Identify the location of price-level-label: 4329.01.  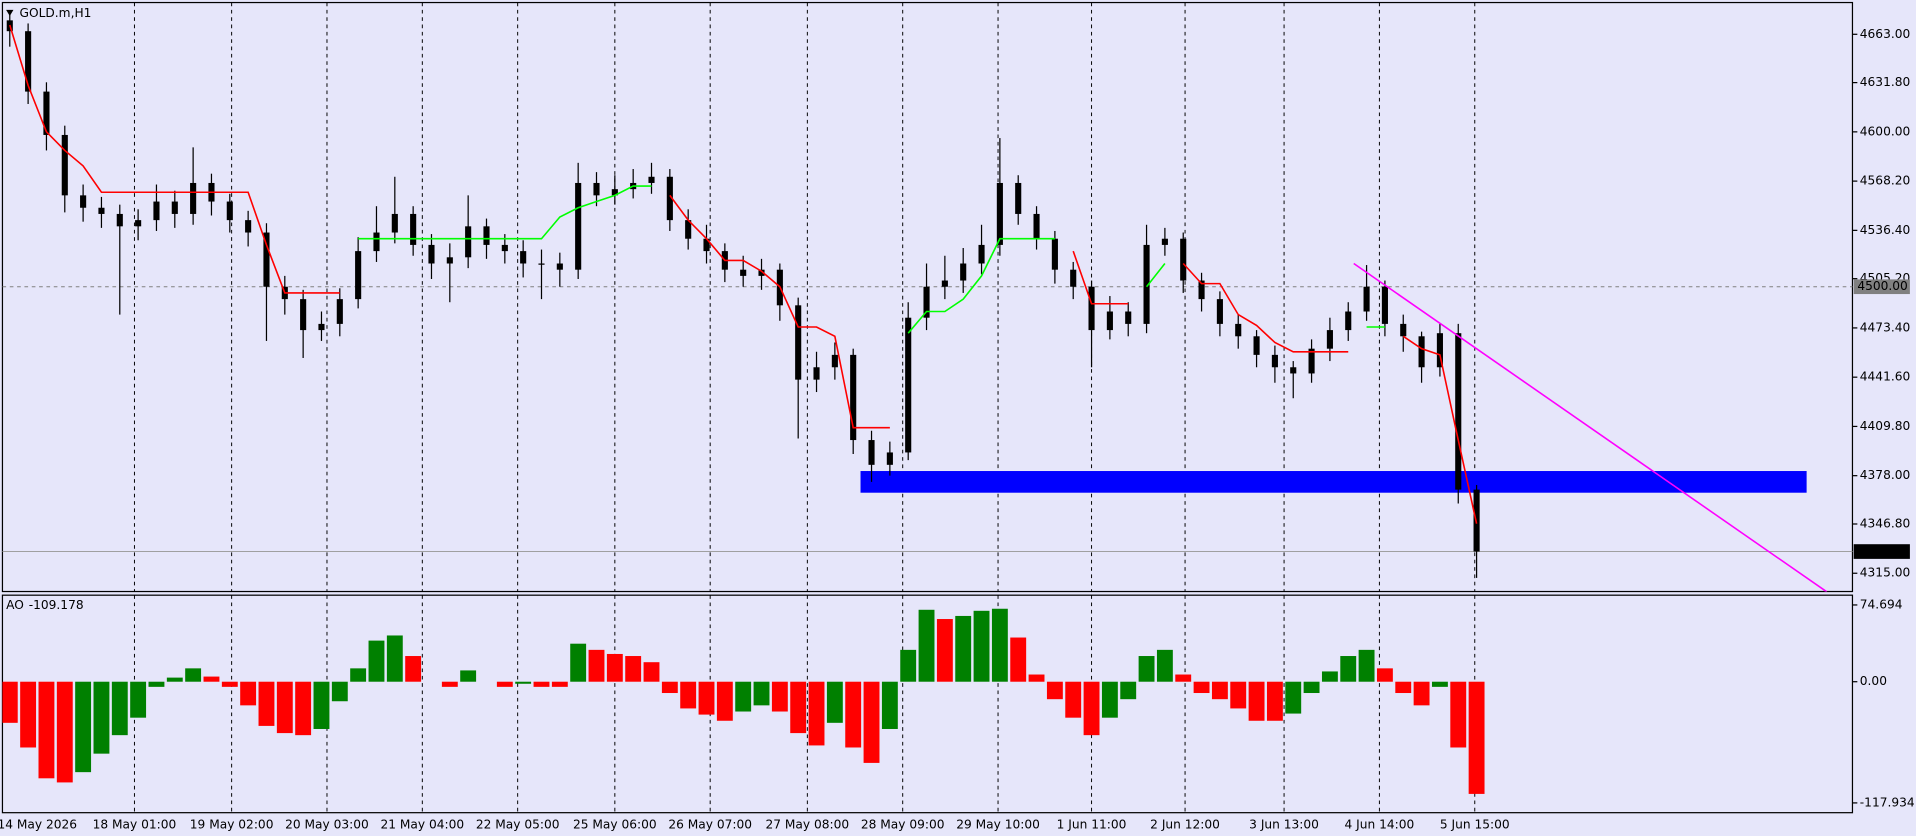
(1882, 551).